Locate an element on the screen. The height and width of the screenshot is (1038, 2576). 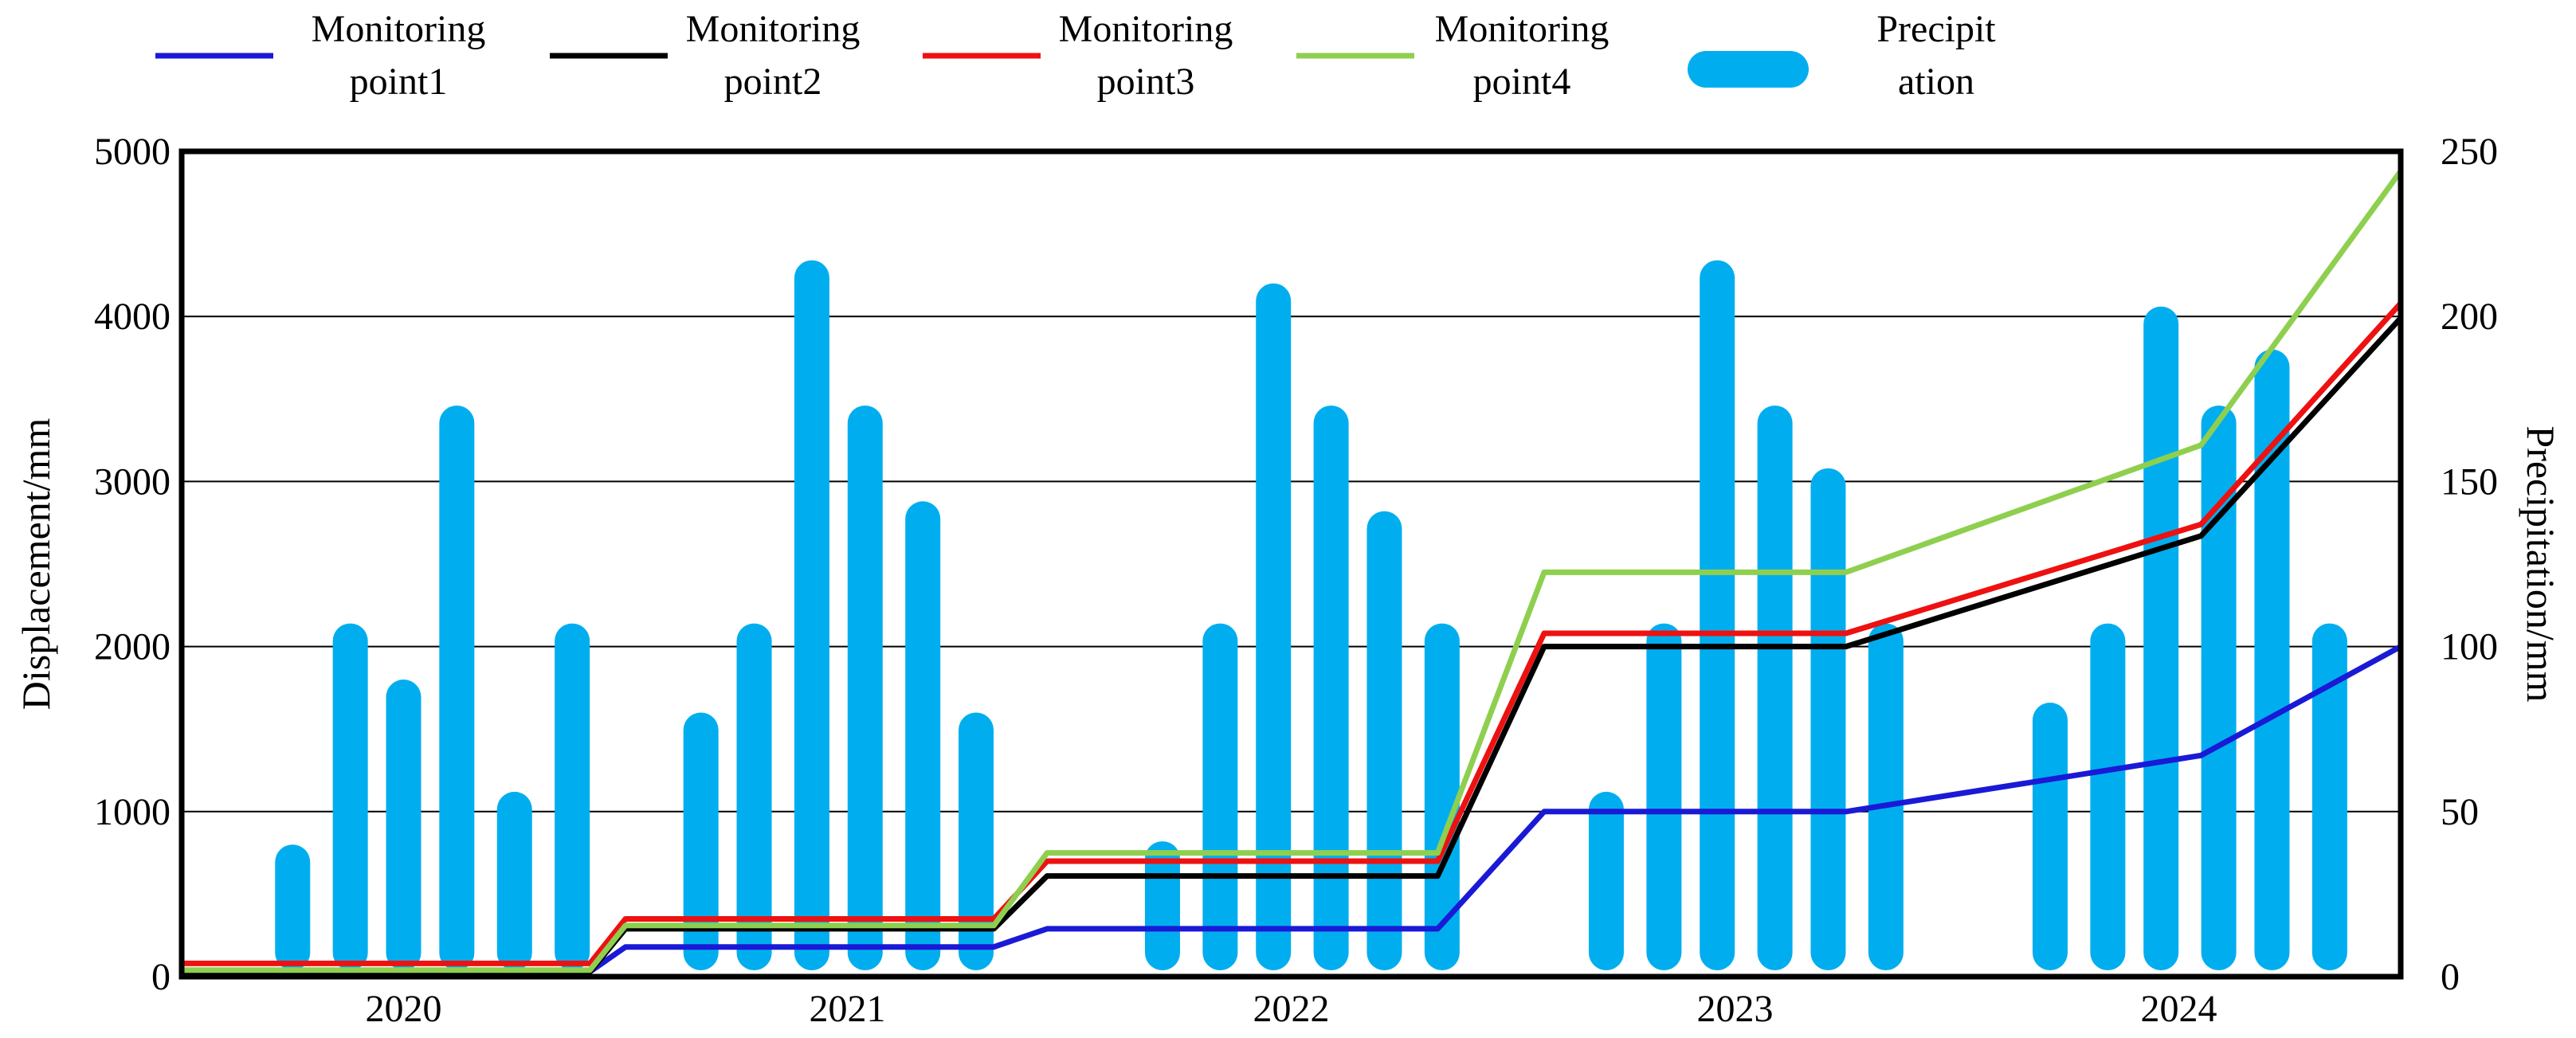
x-tick-label: 2023 is located at coordinates (1735, 1009).